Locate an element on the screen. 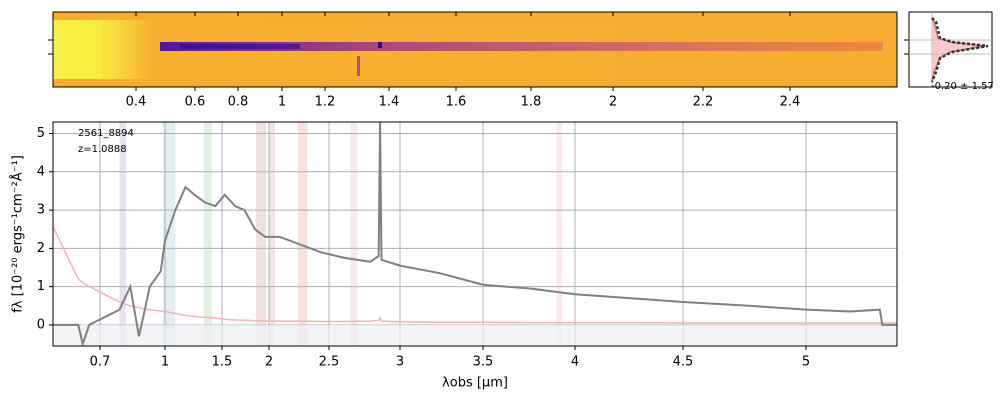 The image size is (1000, 400). x-tick-label: 3.5 is located at coordinates (483, 362).